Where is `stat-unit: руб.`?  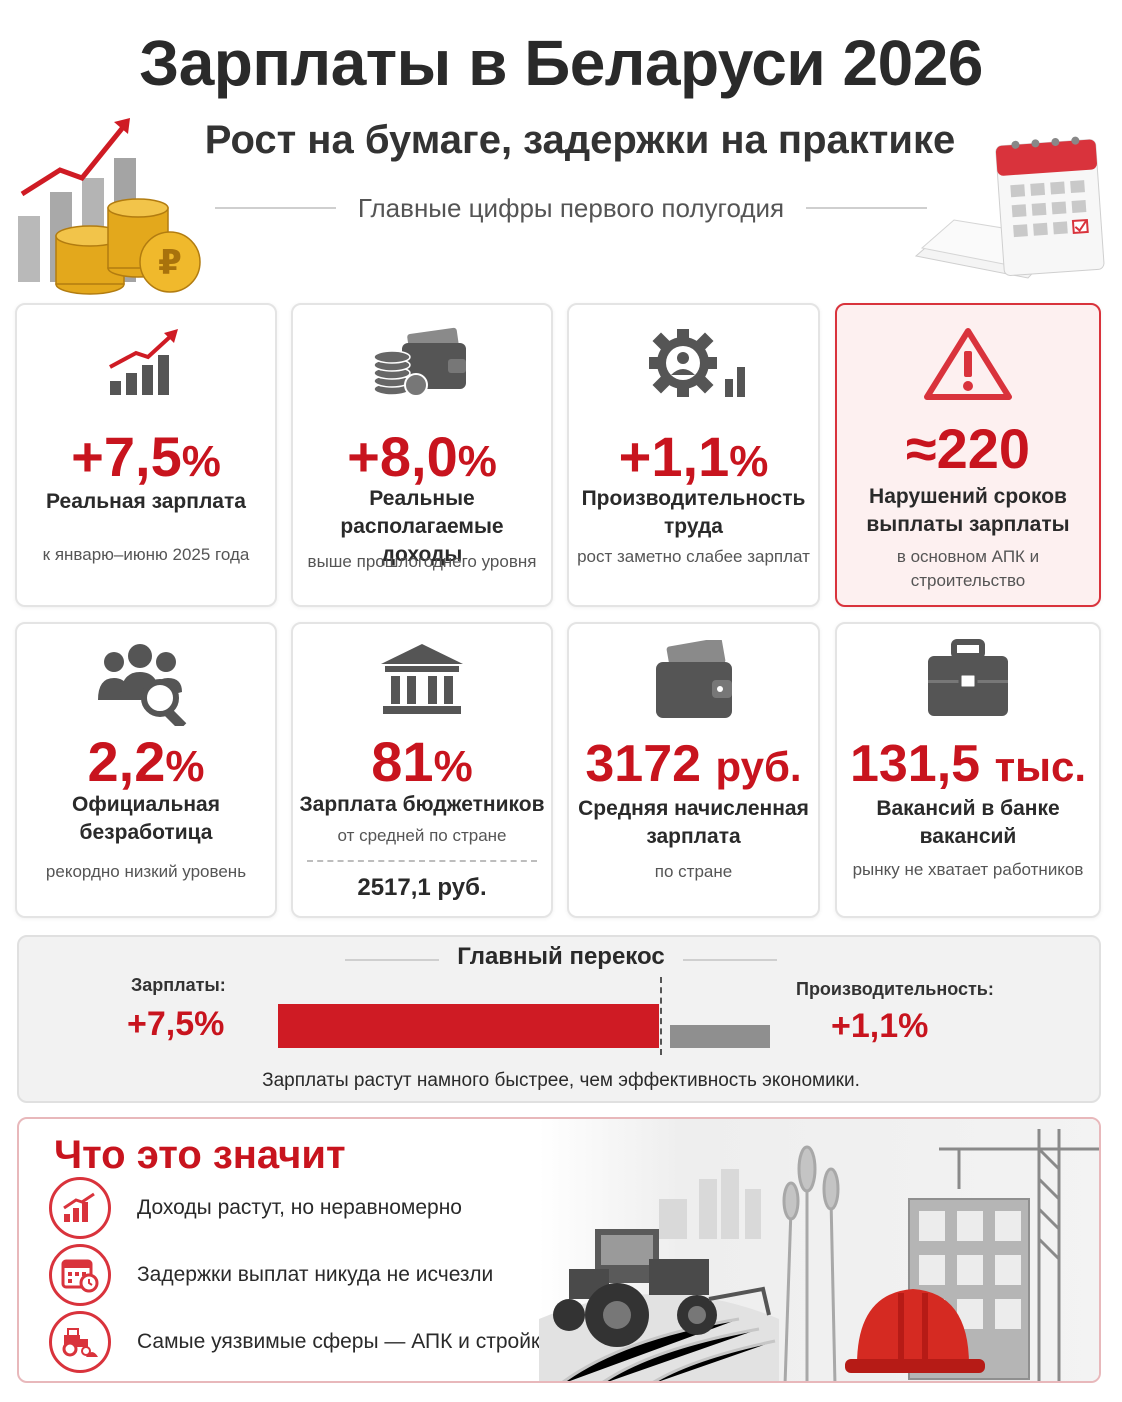
stat-unit: руб. is located at coordinates (758, 766).